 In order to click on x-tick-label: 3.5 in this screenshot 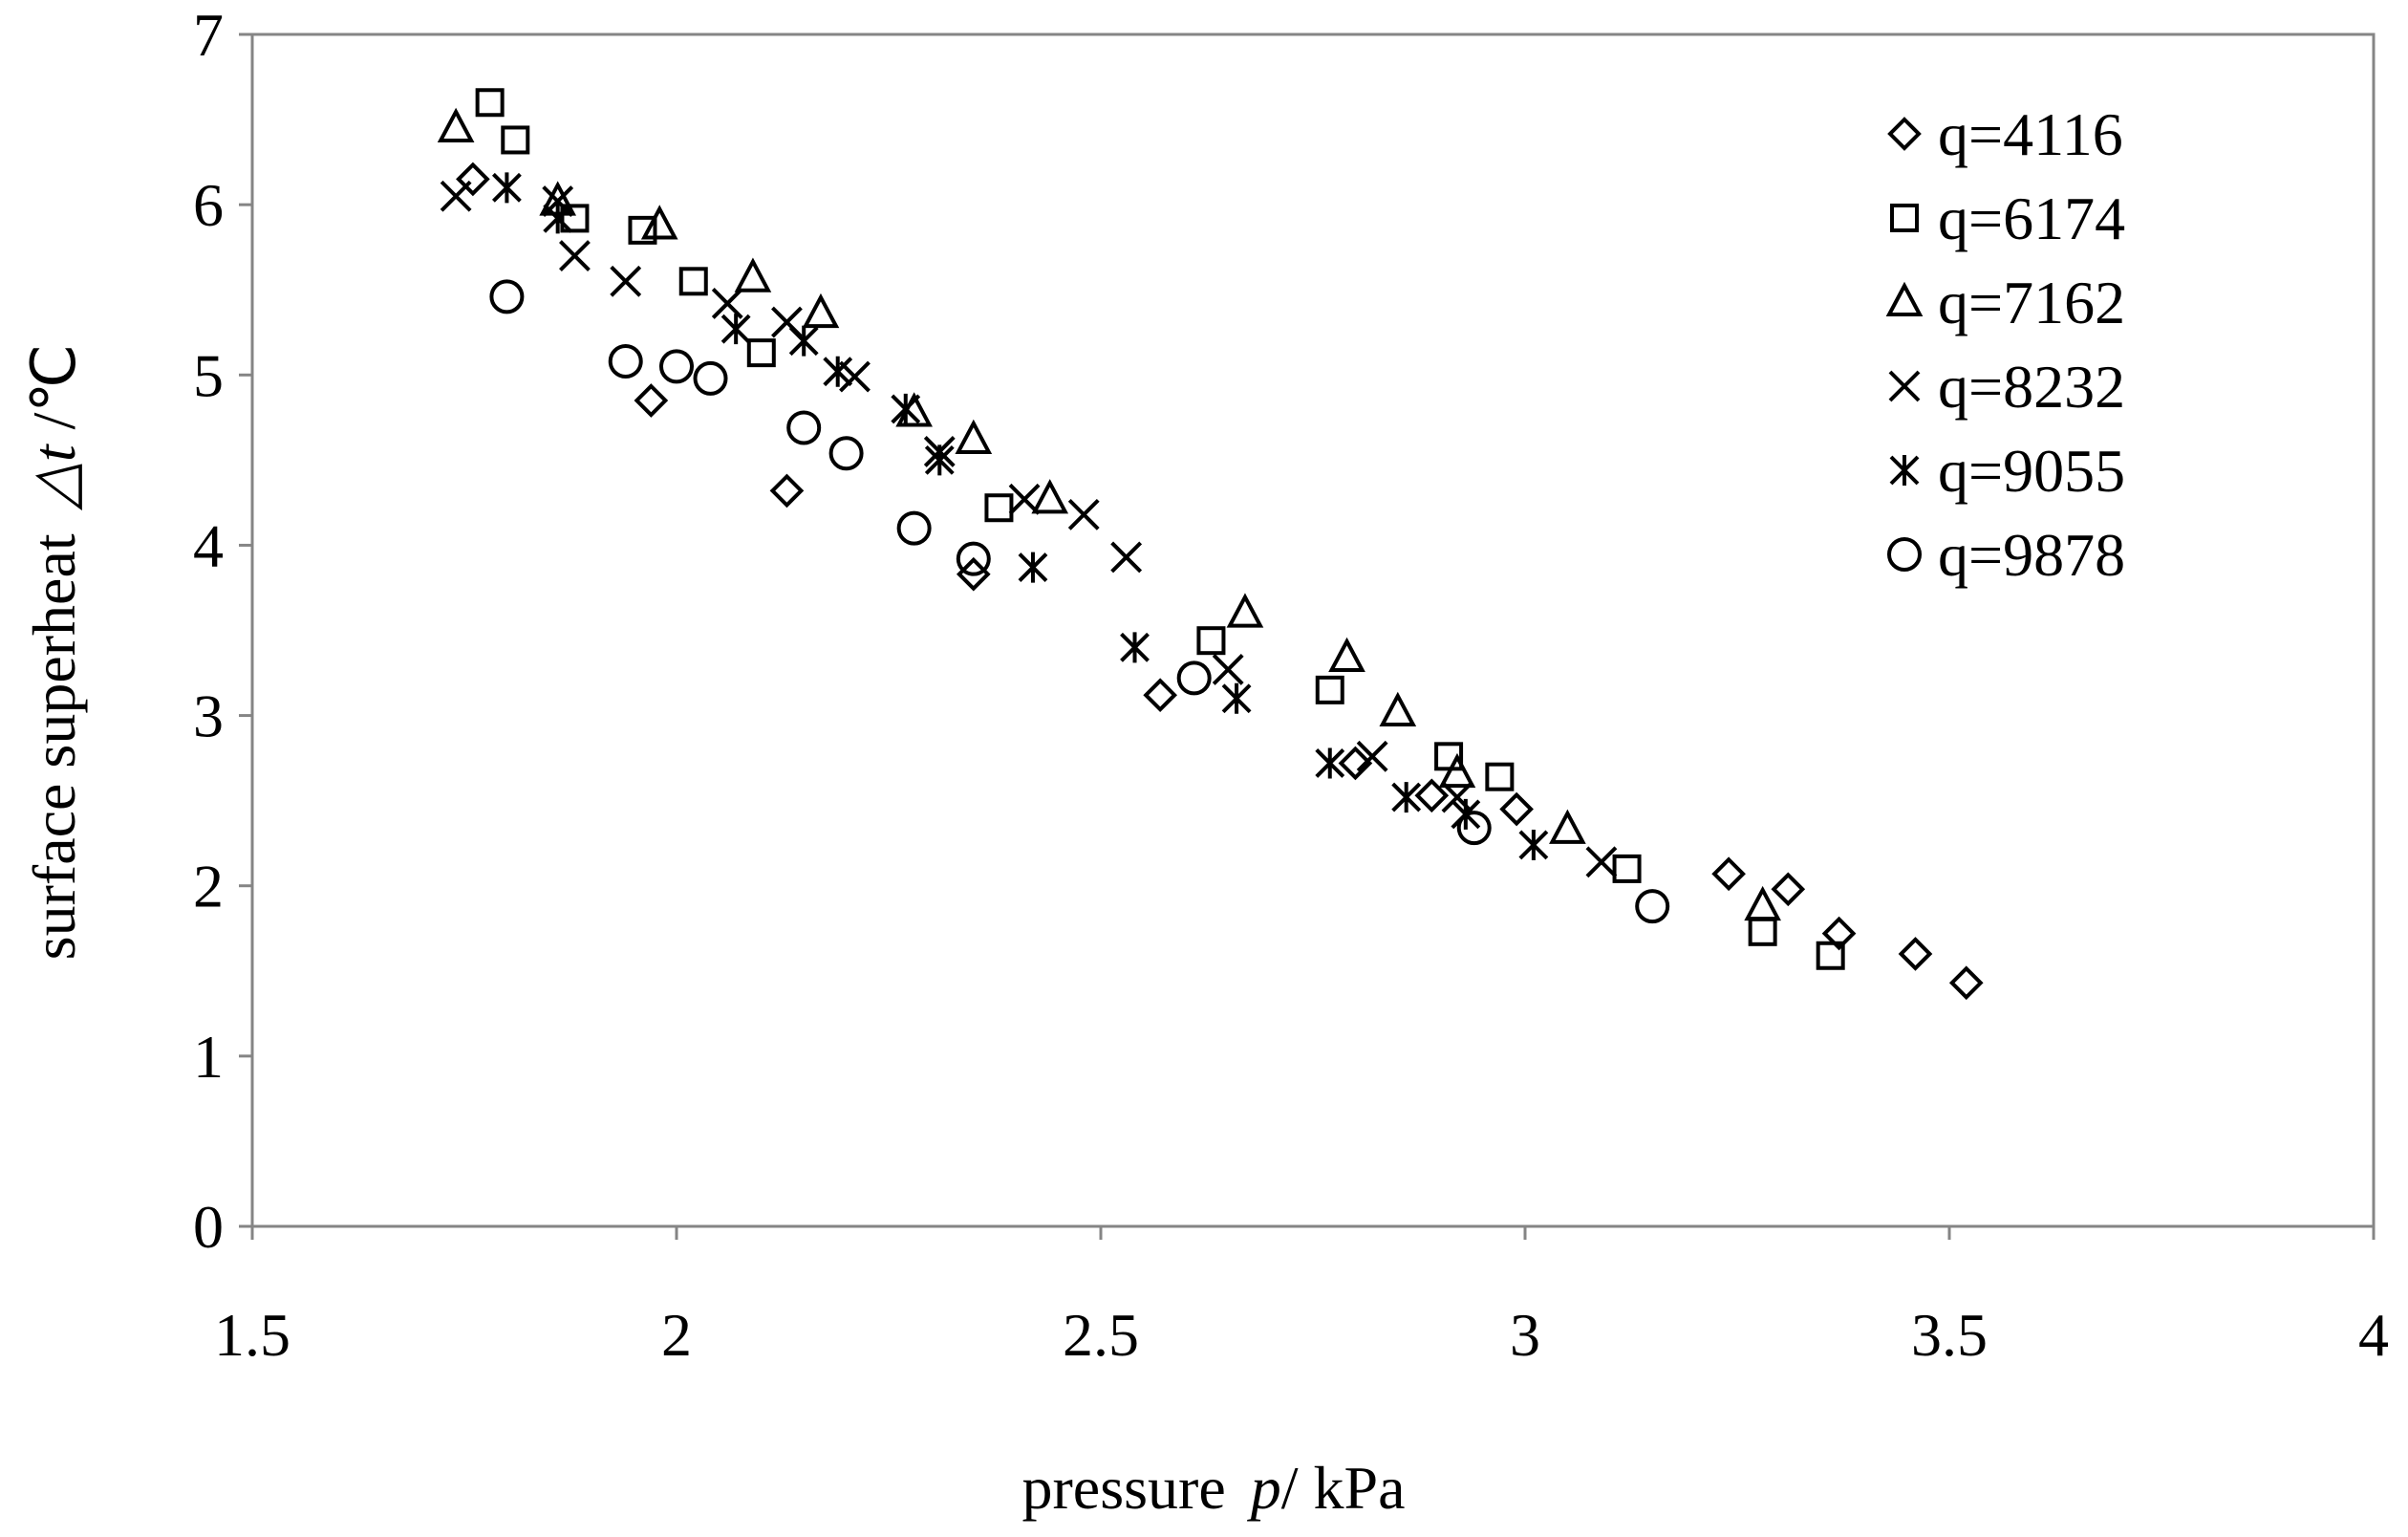, I will do `click(1950, 1335)`.